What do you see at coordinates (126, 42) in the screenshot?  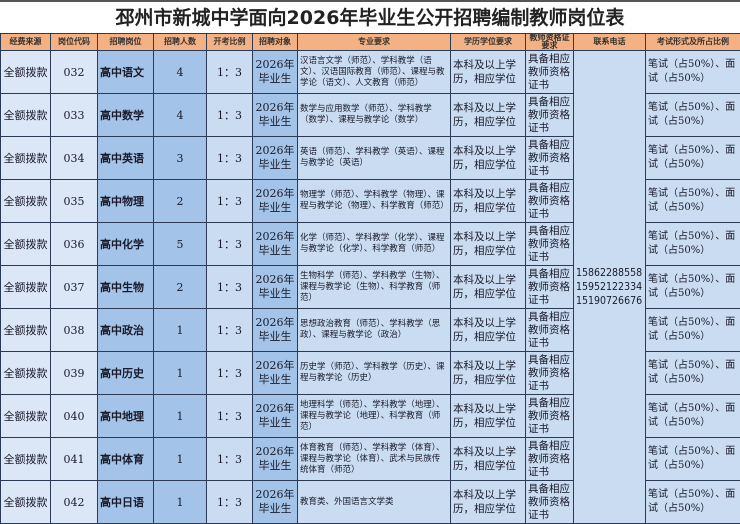 I see `header-post: 招聘岗位` at bounding box center [126, 42].